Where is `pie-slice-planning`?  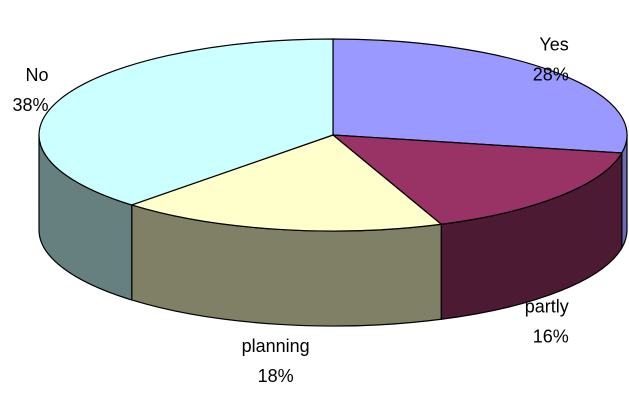 pie-slice-planning is located at coordinates (286, 183).